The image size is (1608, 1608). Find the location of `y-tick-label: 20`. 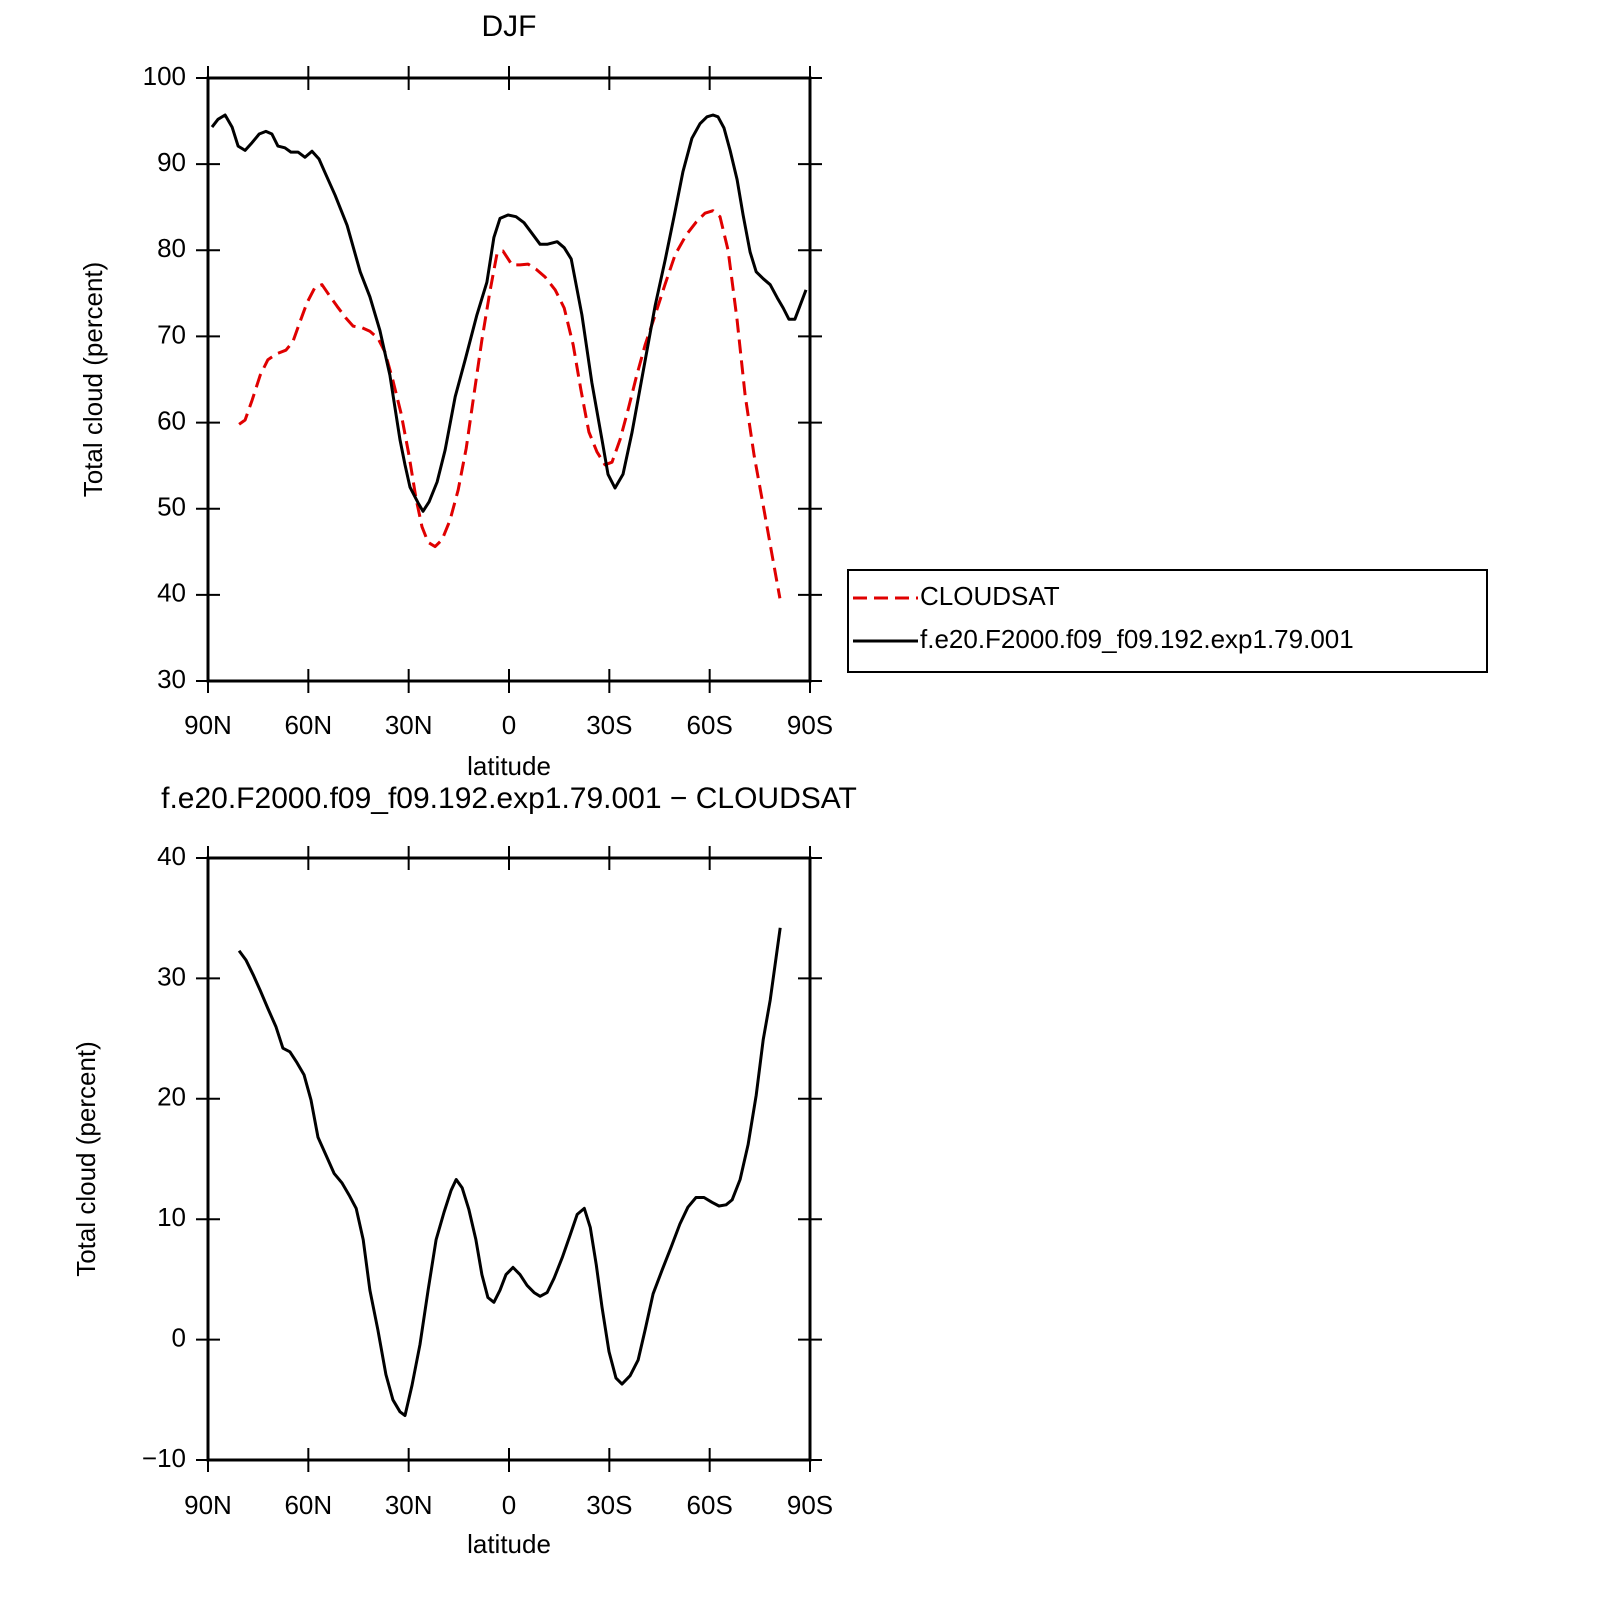

y-tick-label: 20 is located at coordinates (171, 1097).